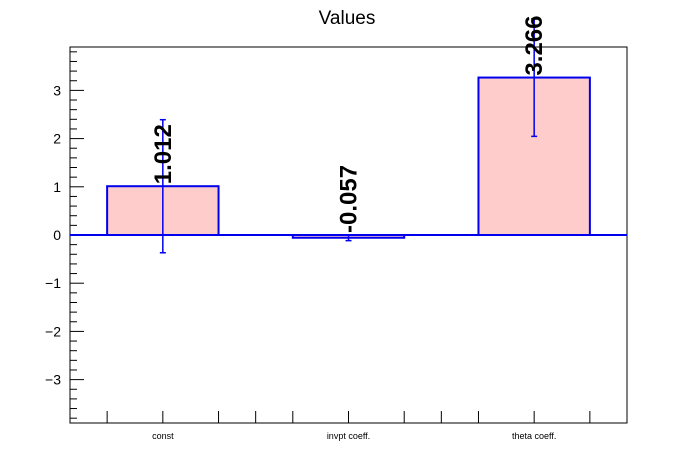 The width and height of the screenshot is (696, 472). I want to click on y-tick-label: −2, so click(53, 331).